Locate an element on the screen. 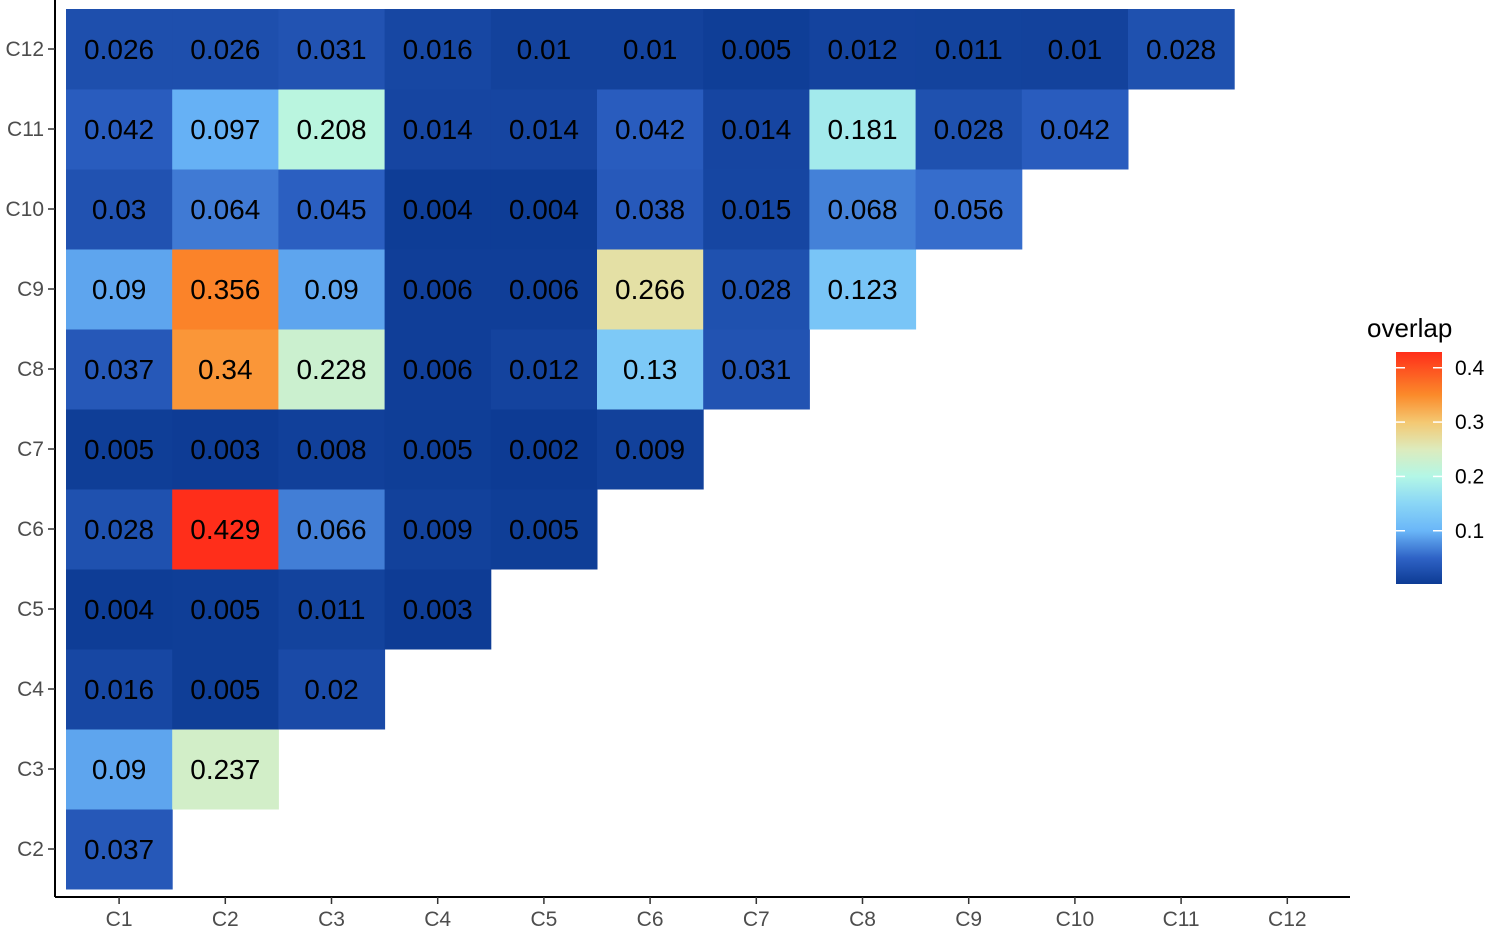 The width and height of the screenshot is (1491, 928). cell-value-label: 0.03 is located at coordinates (119, 209).